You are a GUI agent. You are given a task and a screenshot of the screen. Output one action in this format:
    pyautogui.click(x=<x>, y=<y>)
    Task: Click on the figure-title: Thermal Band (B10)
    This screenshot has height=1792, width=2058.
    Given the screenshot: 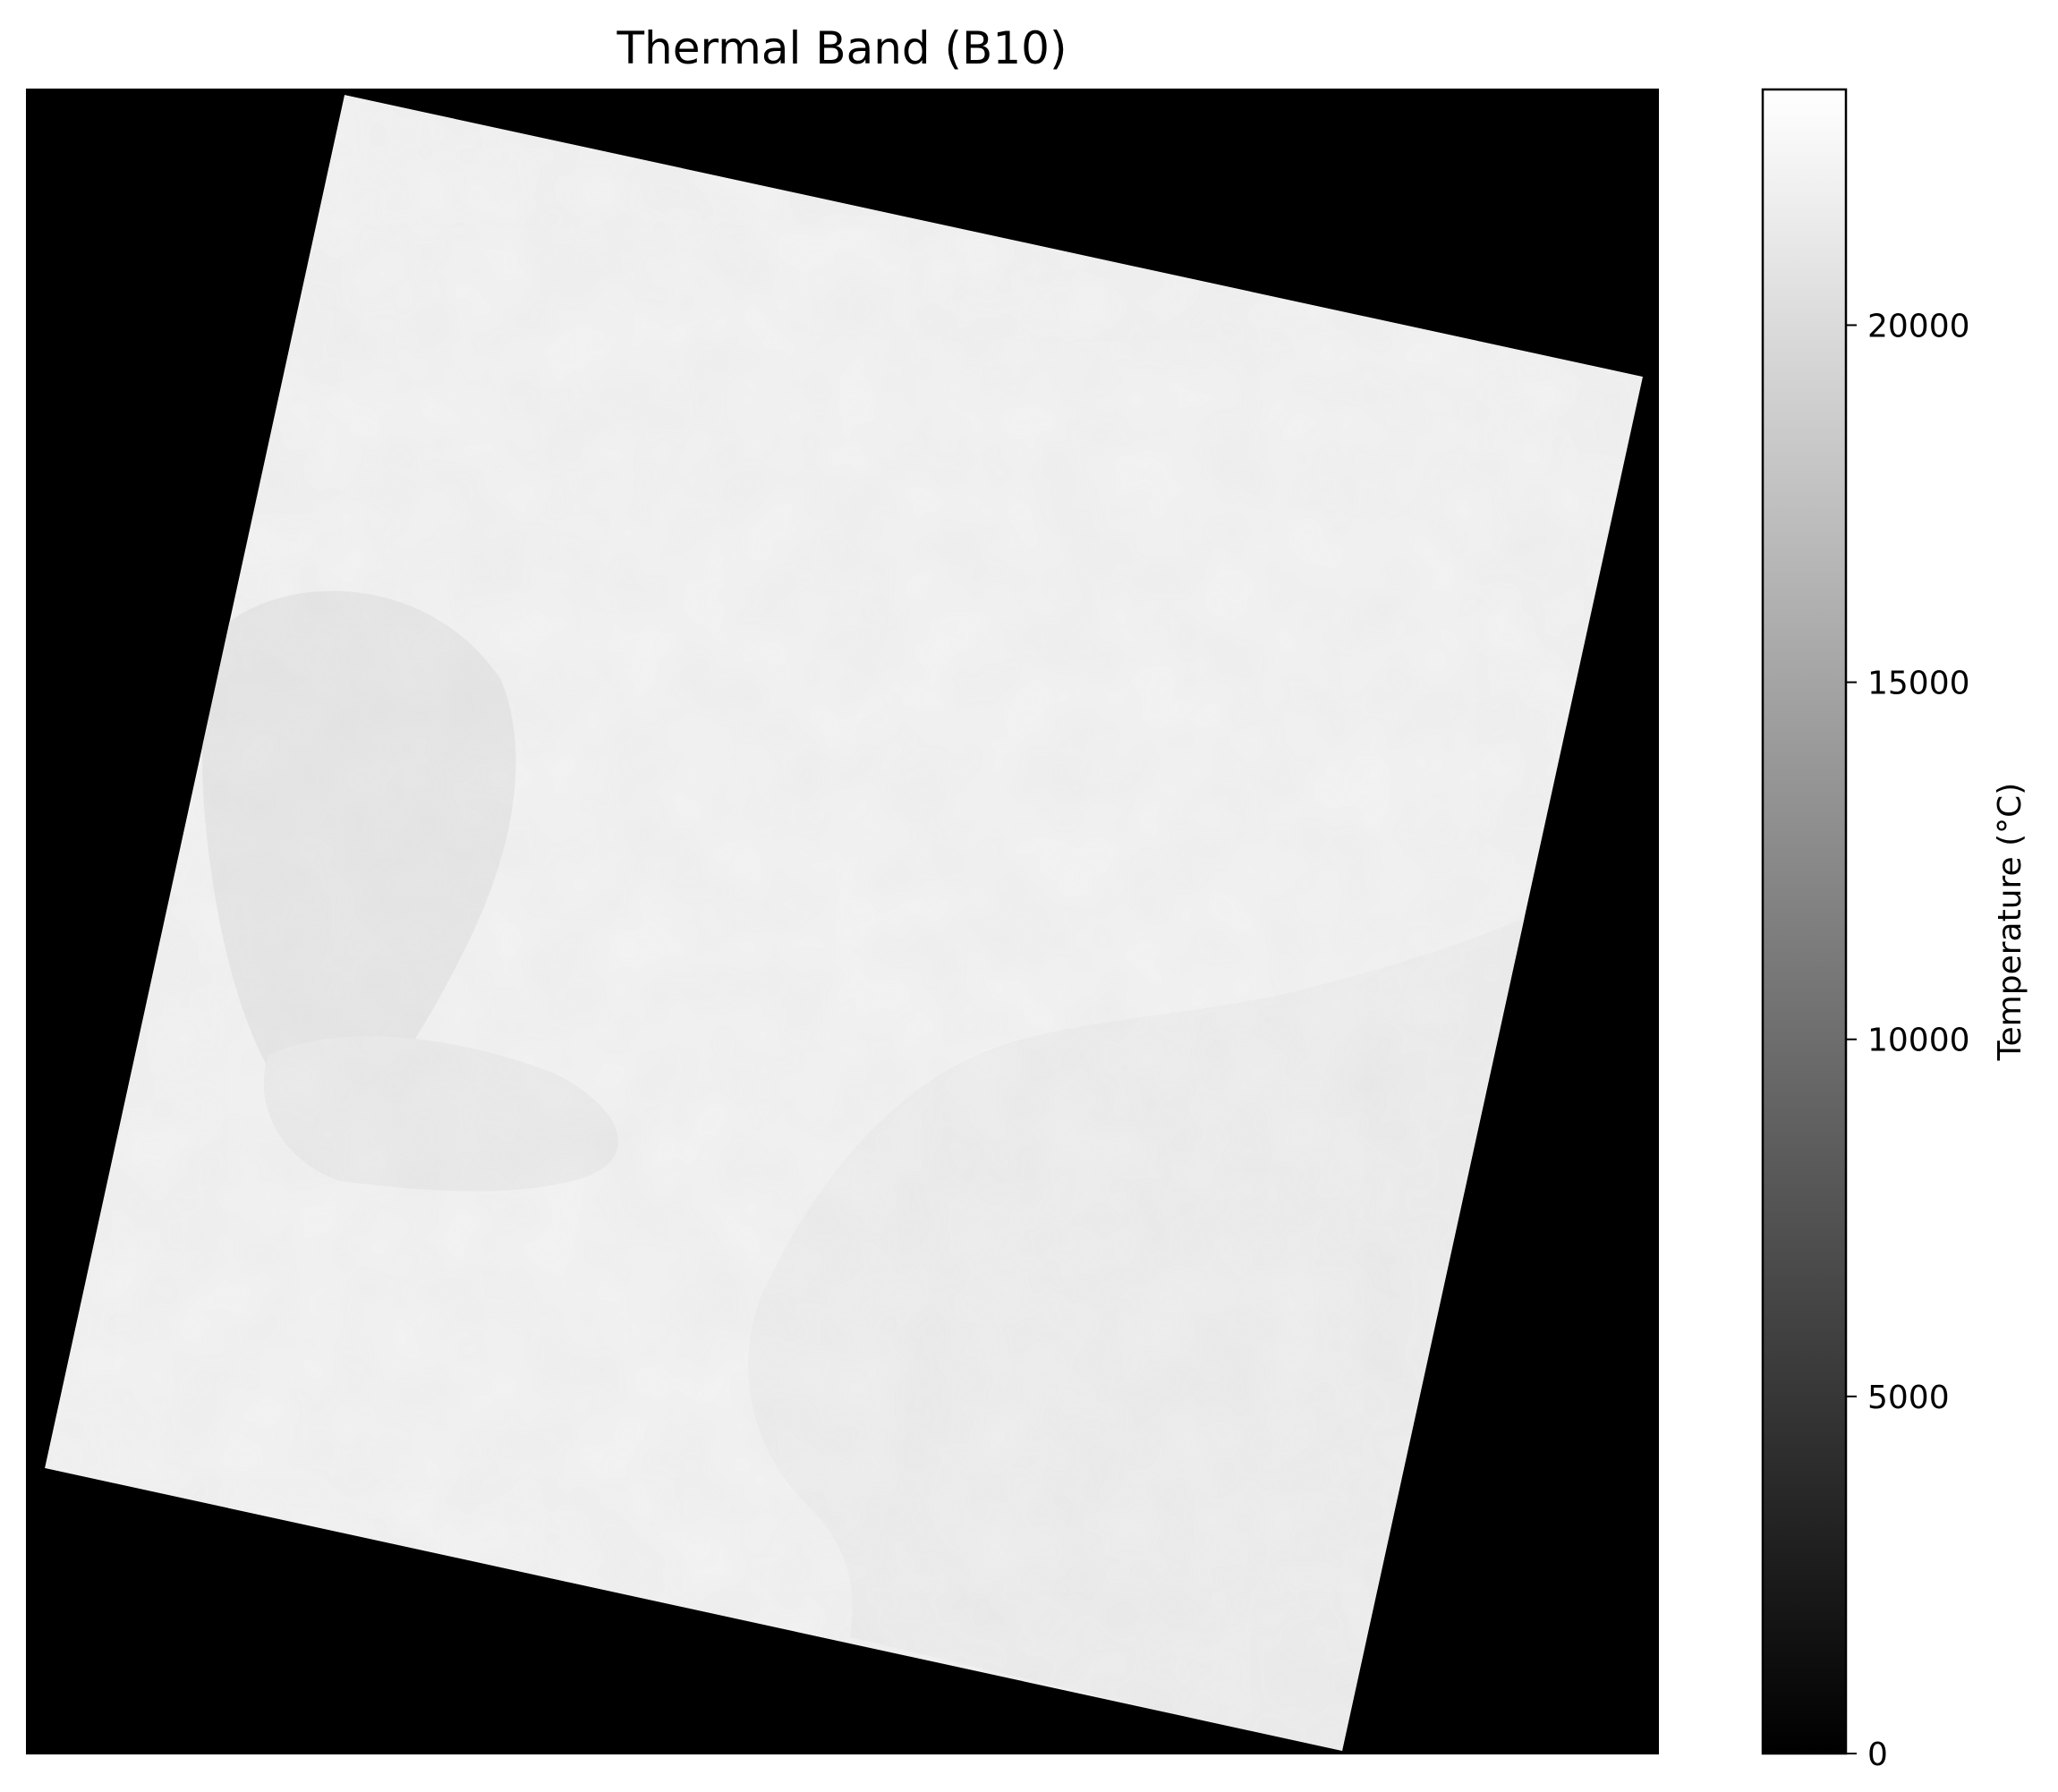 What is the action you would take?
    pyautogui.click(x=841, y=48)
    